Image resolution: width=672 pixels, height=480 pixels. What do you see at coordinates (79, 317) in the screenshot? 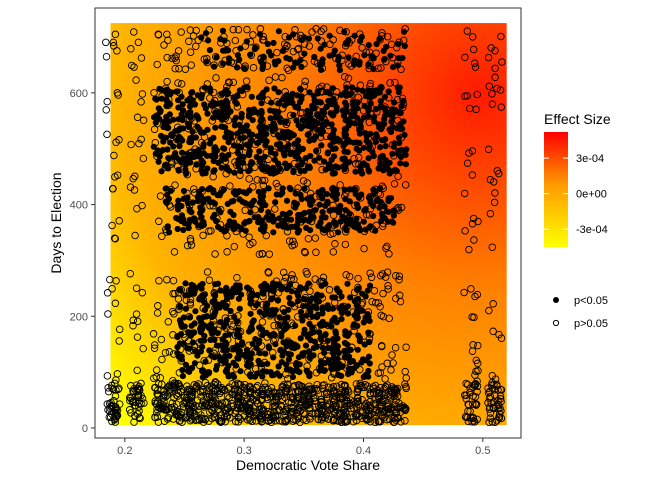
I see `y-tick-label: 200` at bounding box center [79, 317].